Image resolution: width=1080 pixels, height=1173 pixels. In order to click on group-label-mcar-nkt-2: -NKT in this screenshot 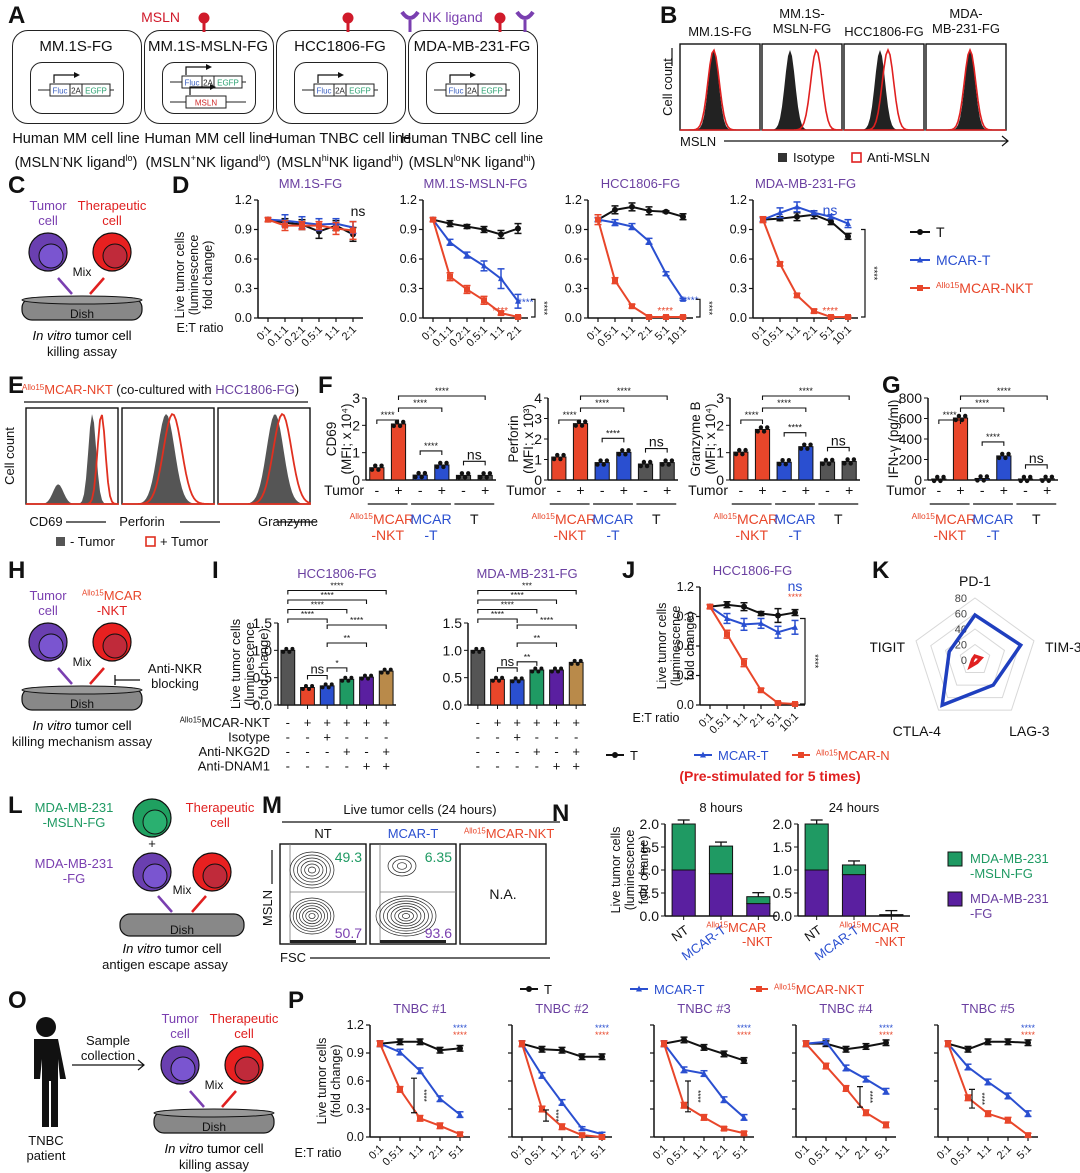, I will do `click(387, 535)`.